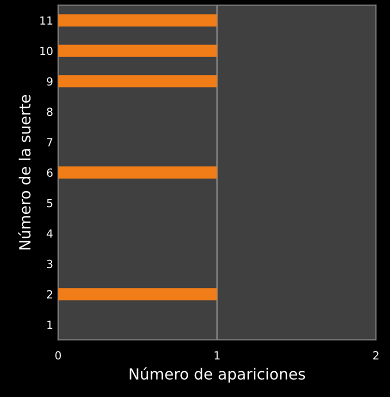 Image resolution: width=390 pixels, height=397 pixels. What do you see at coordinates (217, 355) in the screenshot?
I see `x-tick-label: 1` at bounding box center [217, 355].